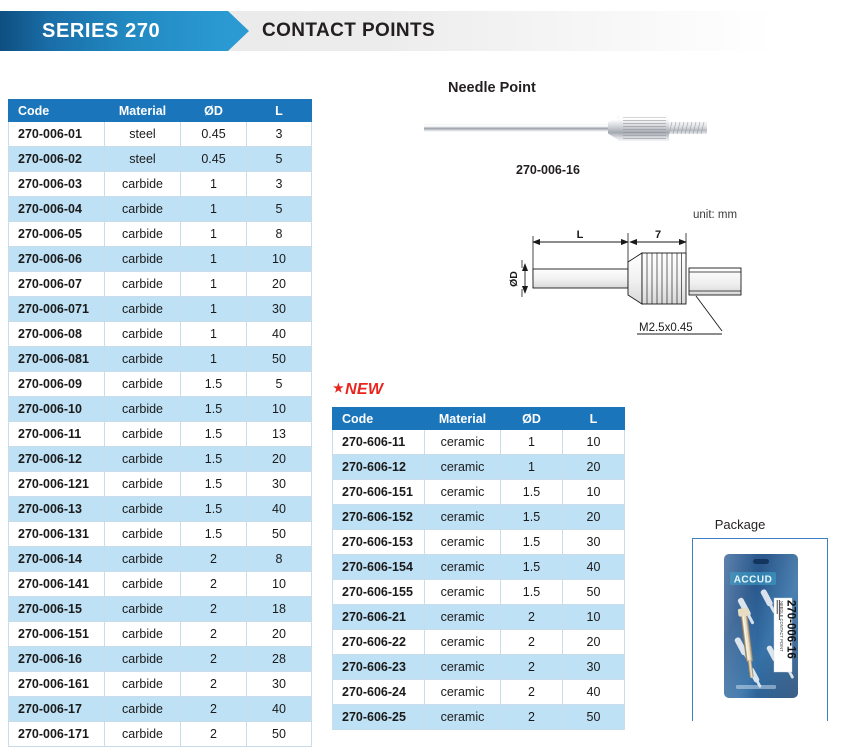  What do you see at coordinates (378, 567) in the screenshot?
I see `cell-code: 270-606-154` at bounding box center [378, 567].